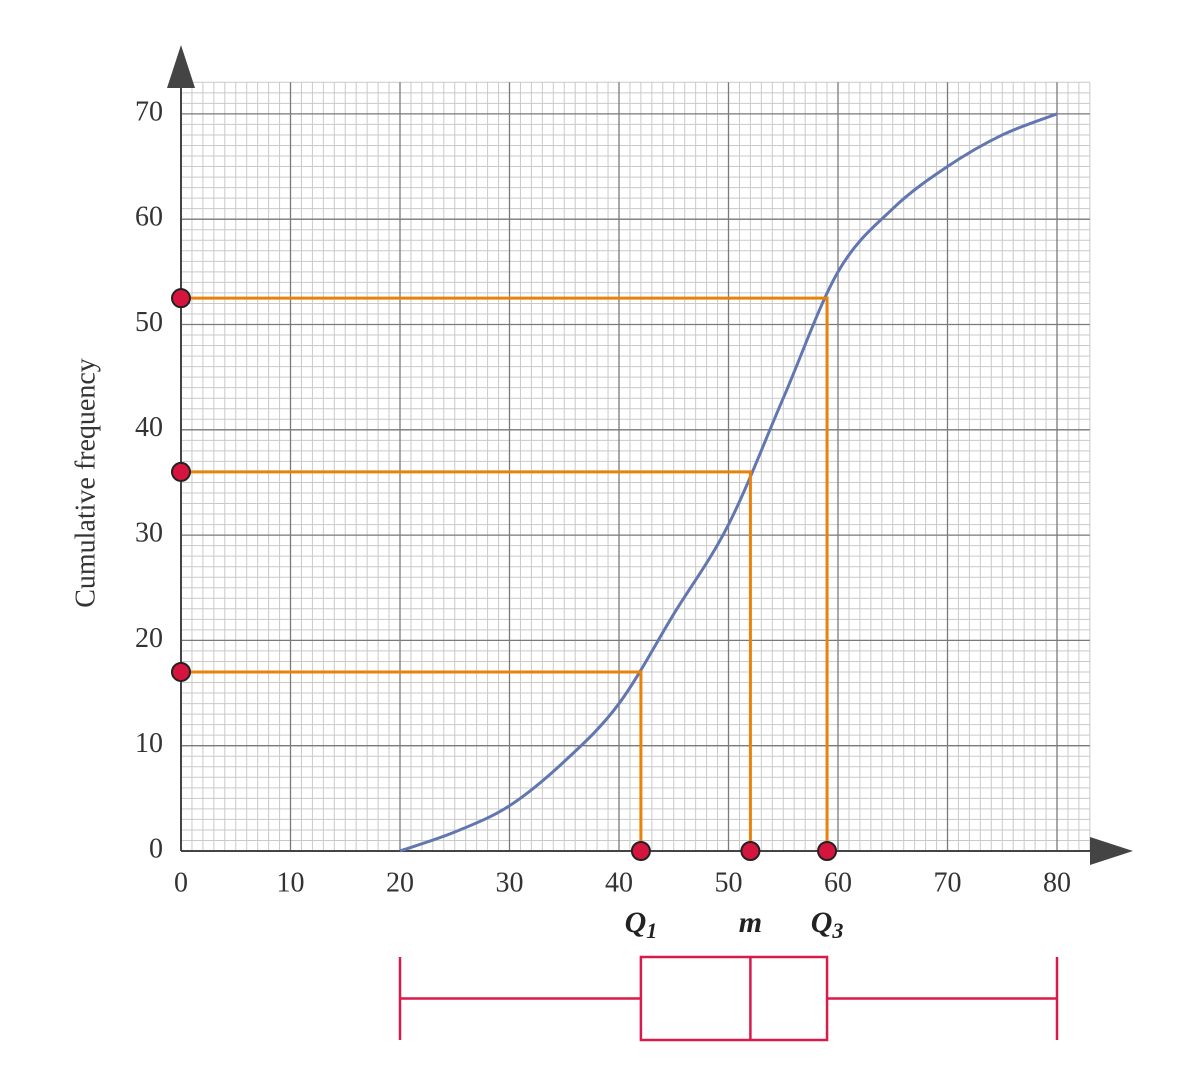 The image size is (1200, 1086). I want to click on x-tick-label: 30, so click(510, 882).